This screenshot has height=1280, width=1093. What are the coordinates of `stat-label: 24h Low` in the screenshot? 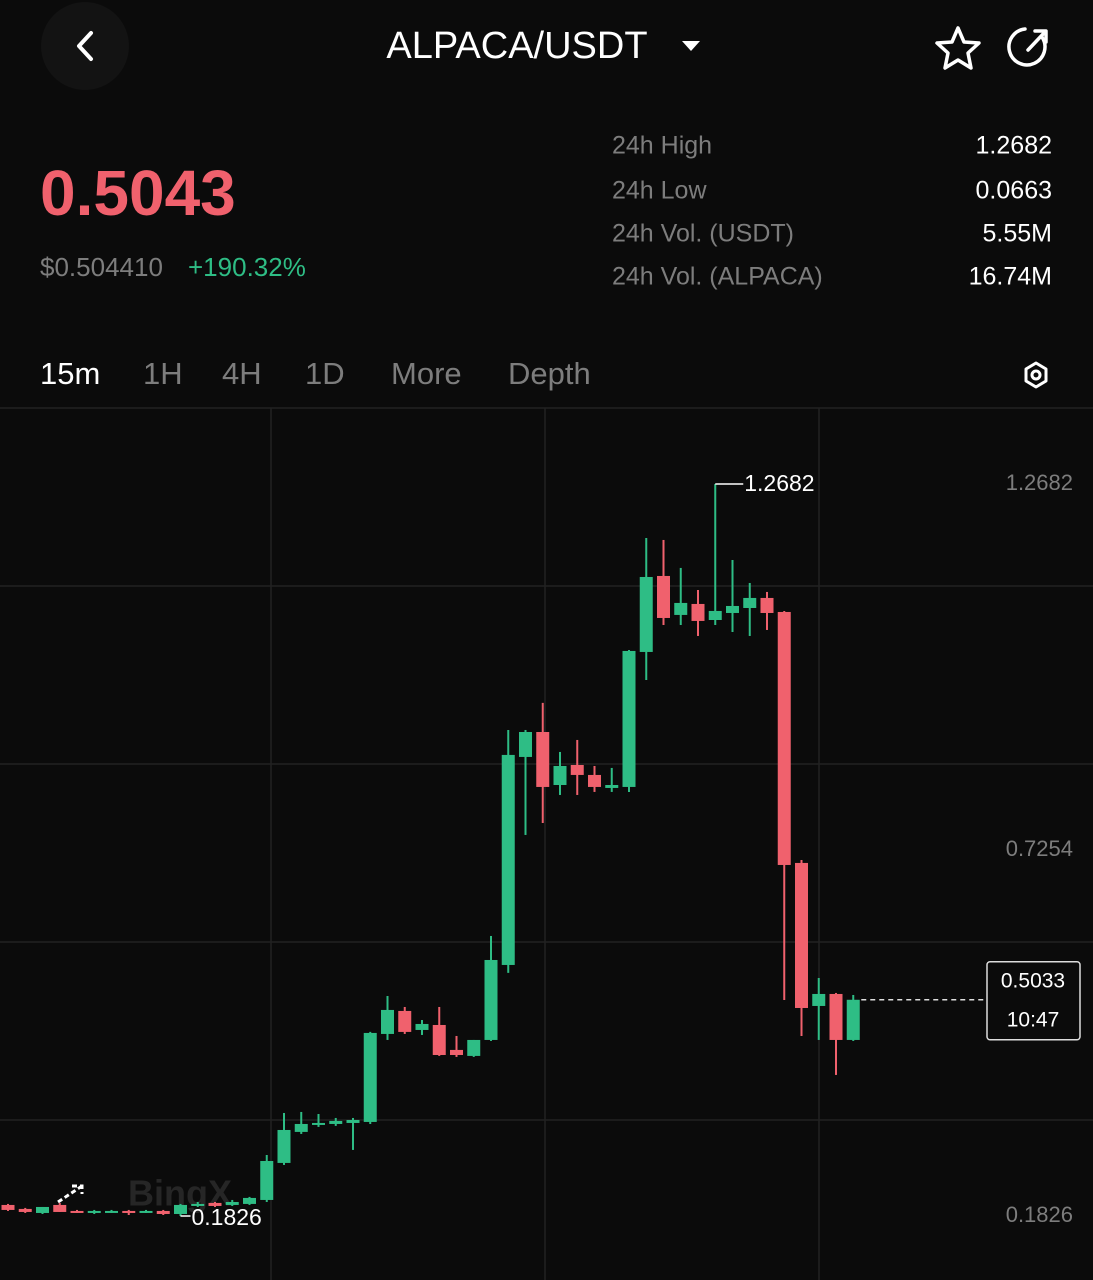 It's located at (659, 191).